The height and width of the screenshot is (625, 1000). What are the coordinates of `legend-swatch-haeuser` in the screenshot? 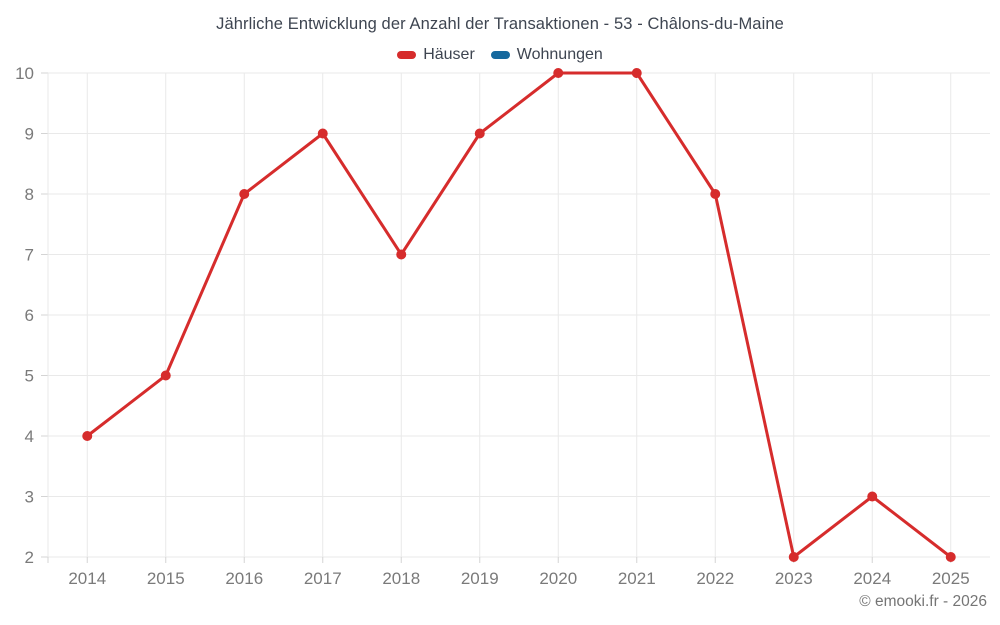 It's located at (407, 55).